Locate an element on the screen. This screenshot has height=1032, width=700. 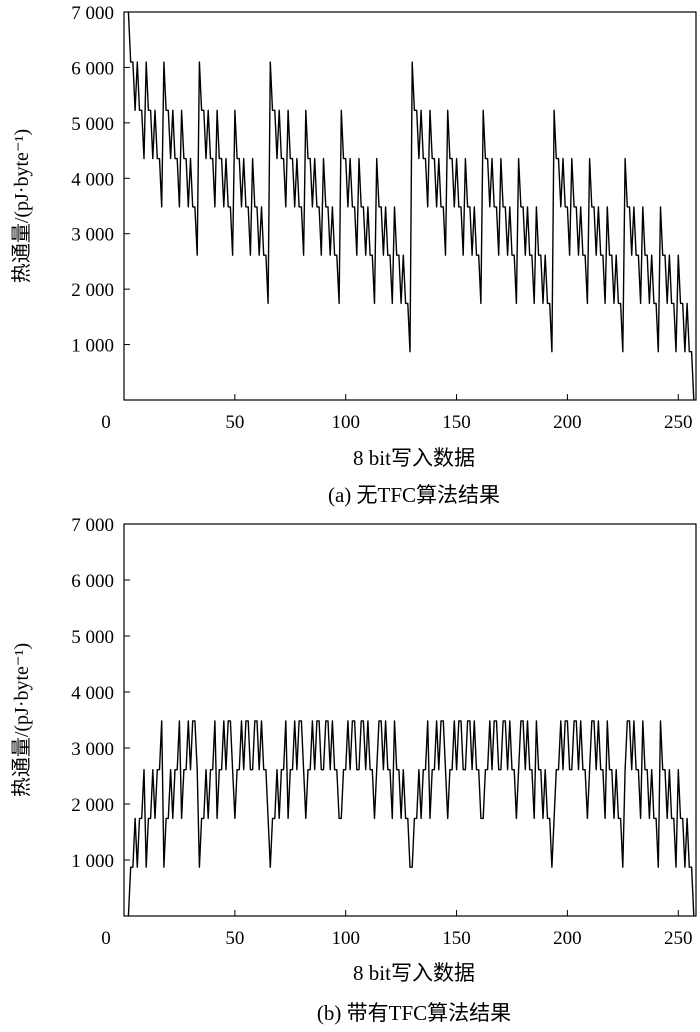
panel-b-ylabel: 热通量/(pJ·byte⁻¹) is located at coordinates (21, 720).